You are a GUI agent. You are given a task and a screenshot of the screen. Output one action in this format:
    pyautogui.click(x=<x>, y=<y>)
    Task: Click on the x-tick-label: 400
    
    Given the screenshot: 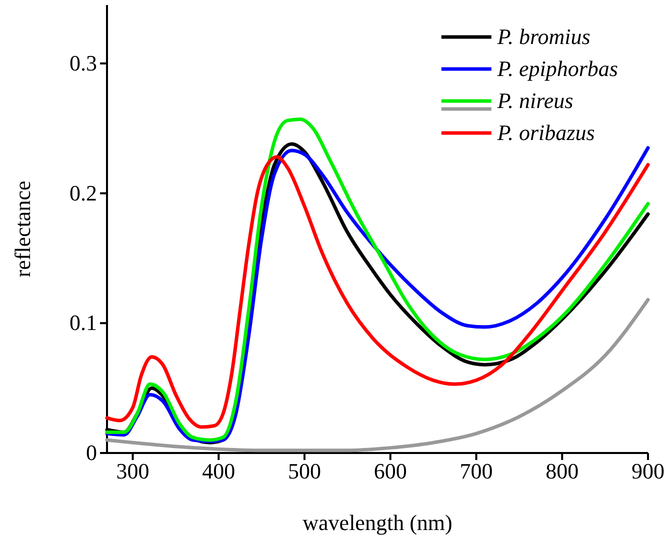 What is the action you would take?
    pyautogui.click(x=219, y=471)
    